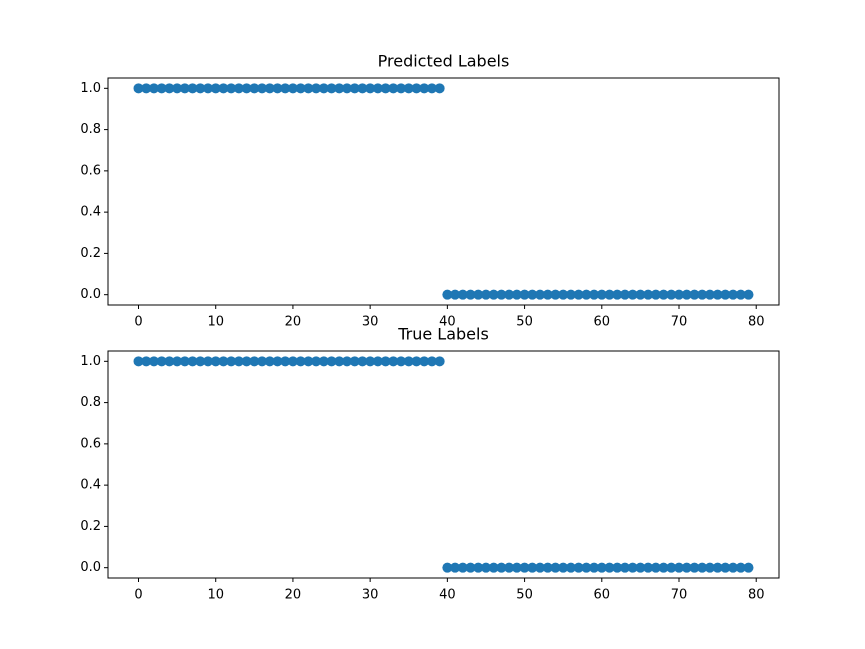 Image resolution: width=865 pixels, height=649 pixels. I want to click on y-tick-label: 0.6, so click(90, 170).